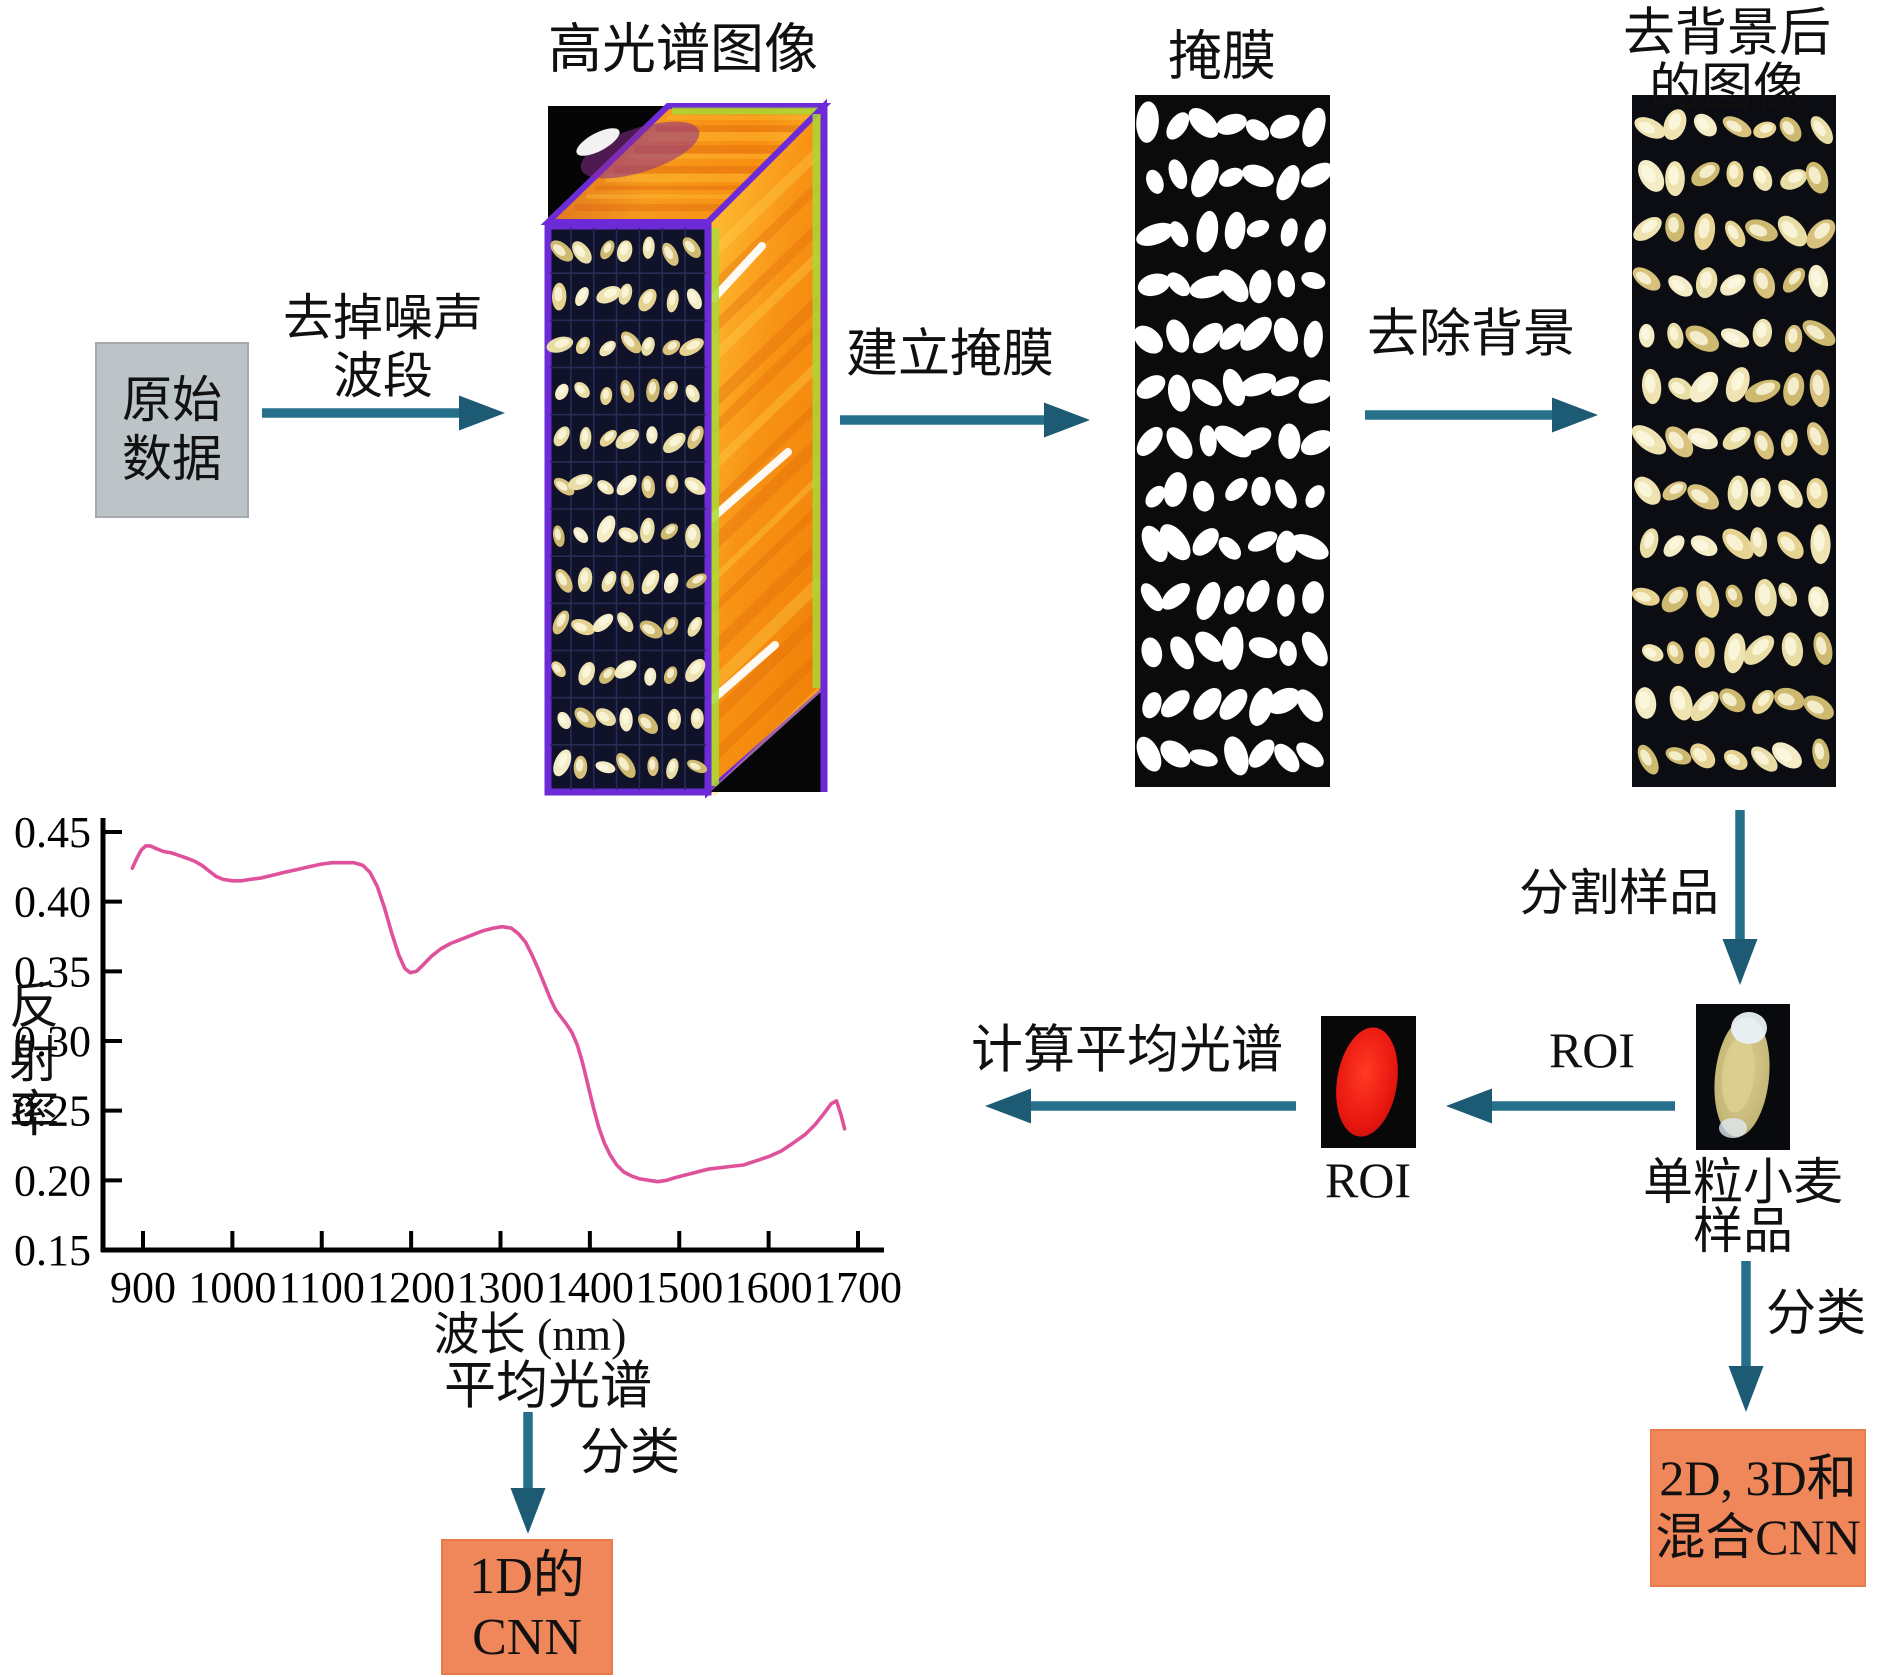  I want to click on cube-side-white-slash, so click(743, 672).